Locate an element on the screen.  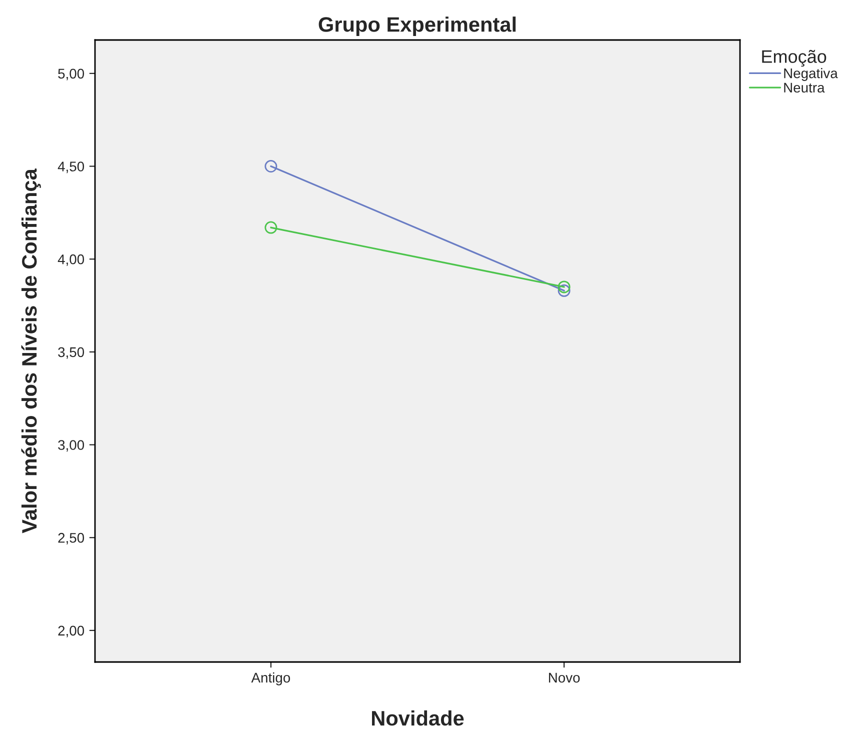
legend-label: Neutra is located at coordinates (804, 87).